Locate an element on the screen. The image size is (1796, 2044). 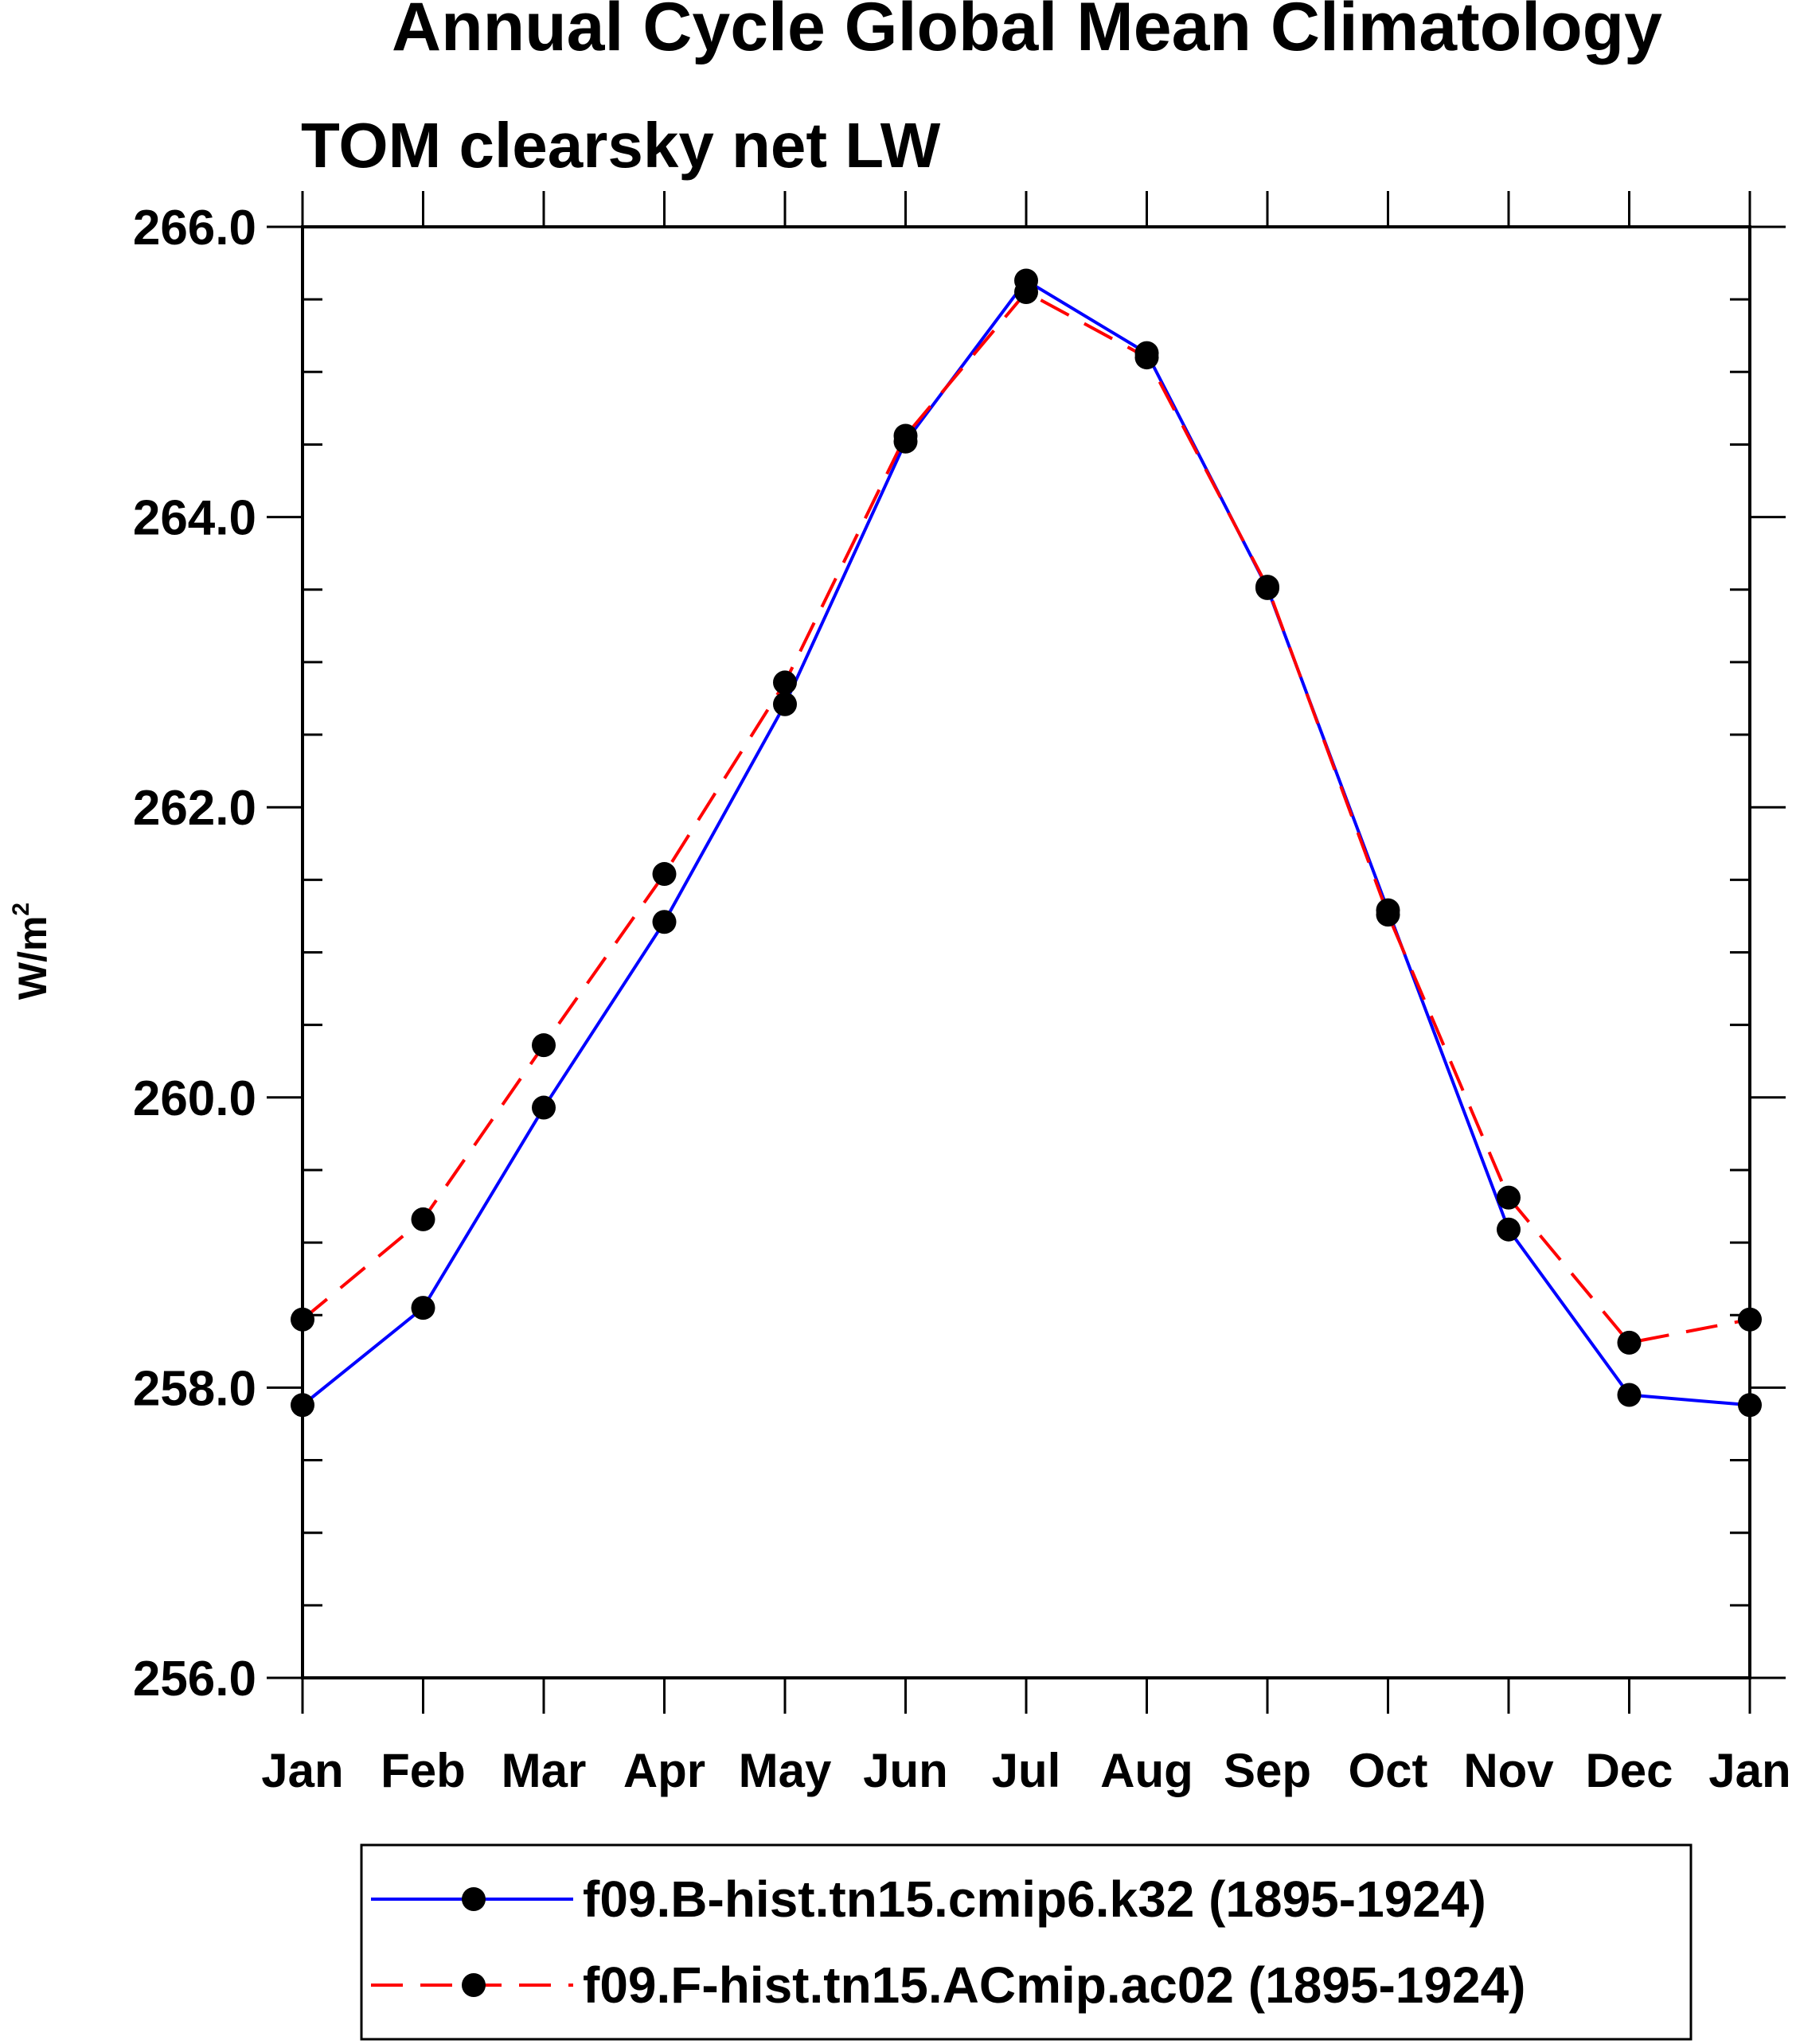
y-tick-label: 258.0 is located at coordinates (194, 1388).